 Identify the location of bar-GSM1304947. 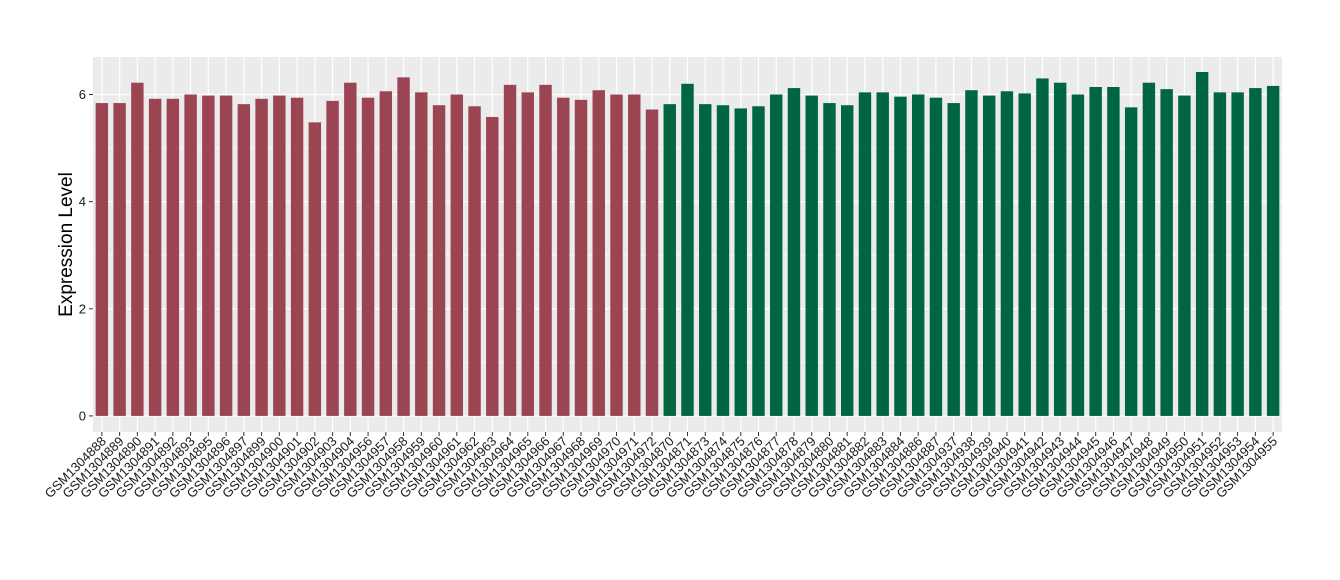
(1131, 261).